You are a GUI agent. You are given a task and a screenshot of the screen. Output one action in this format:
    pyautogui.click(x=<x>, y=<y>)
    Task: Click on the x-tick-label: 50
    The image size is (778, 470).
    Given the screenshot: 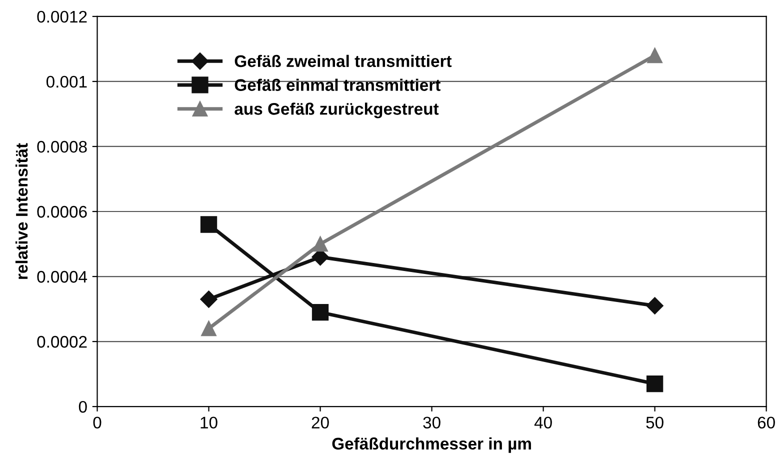 What is the action you would take?
    pyautogui.click(x=655, y=422)
    